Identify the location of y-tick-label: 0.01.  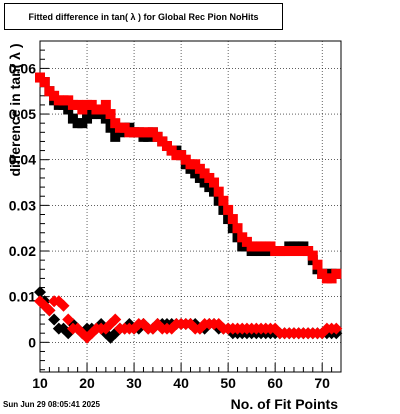
(22, 297).